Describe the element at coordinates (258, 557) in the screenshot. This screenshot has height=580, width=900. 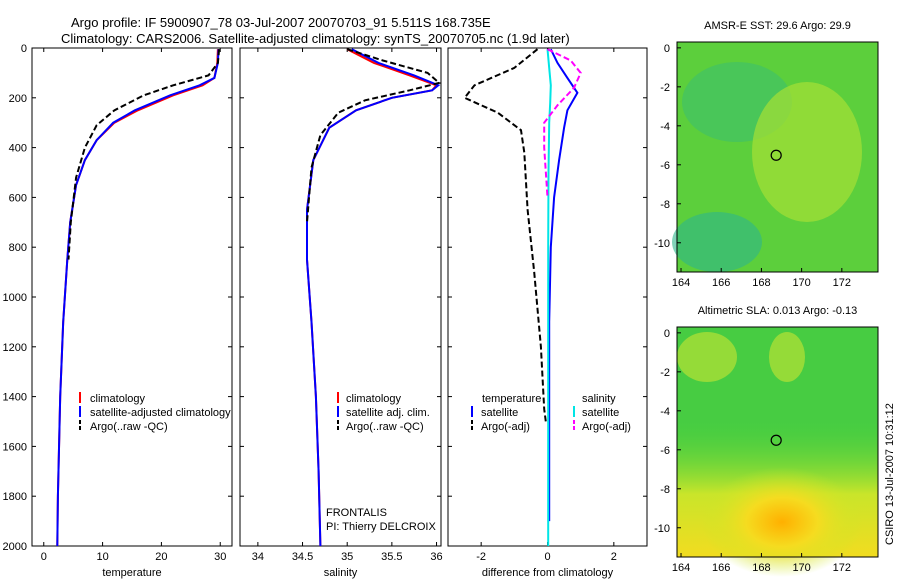
I see `x-tick-label: 34` at that location.